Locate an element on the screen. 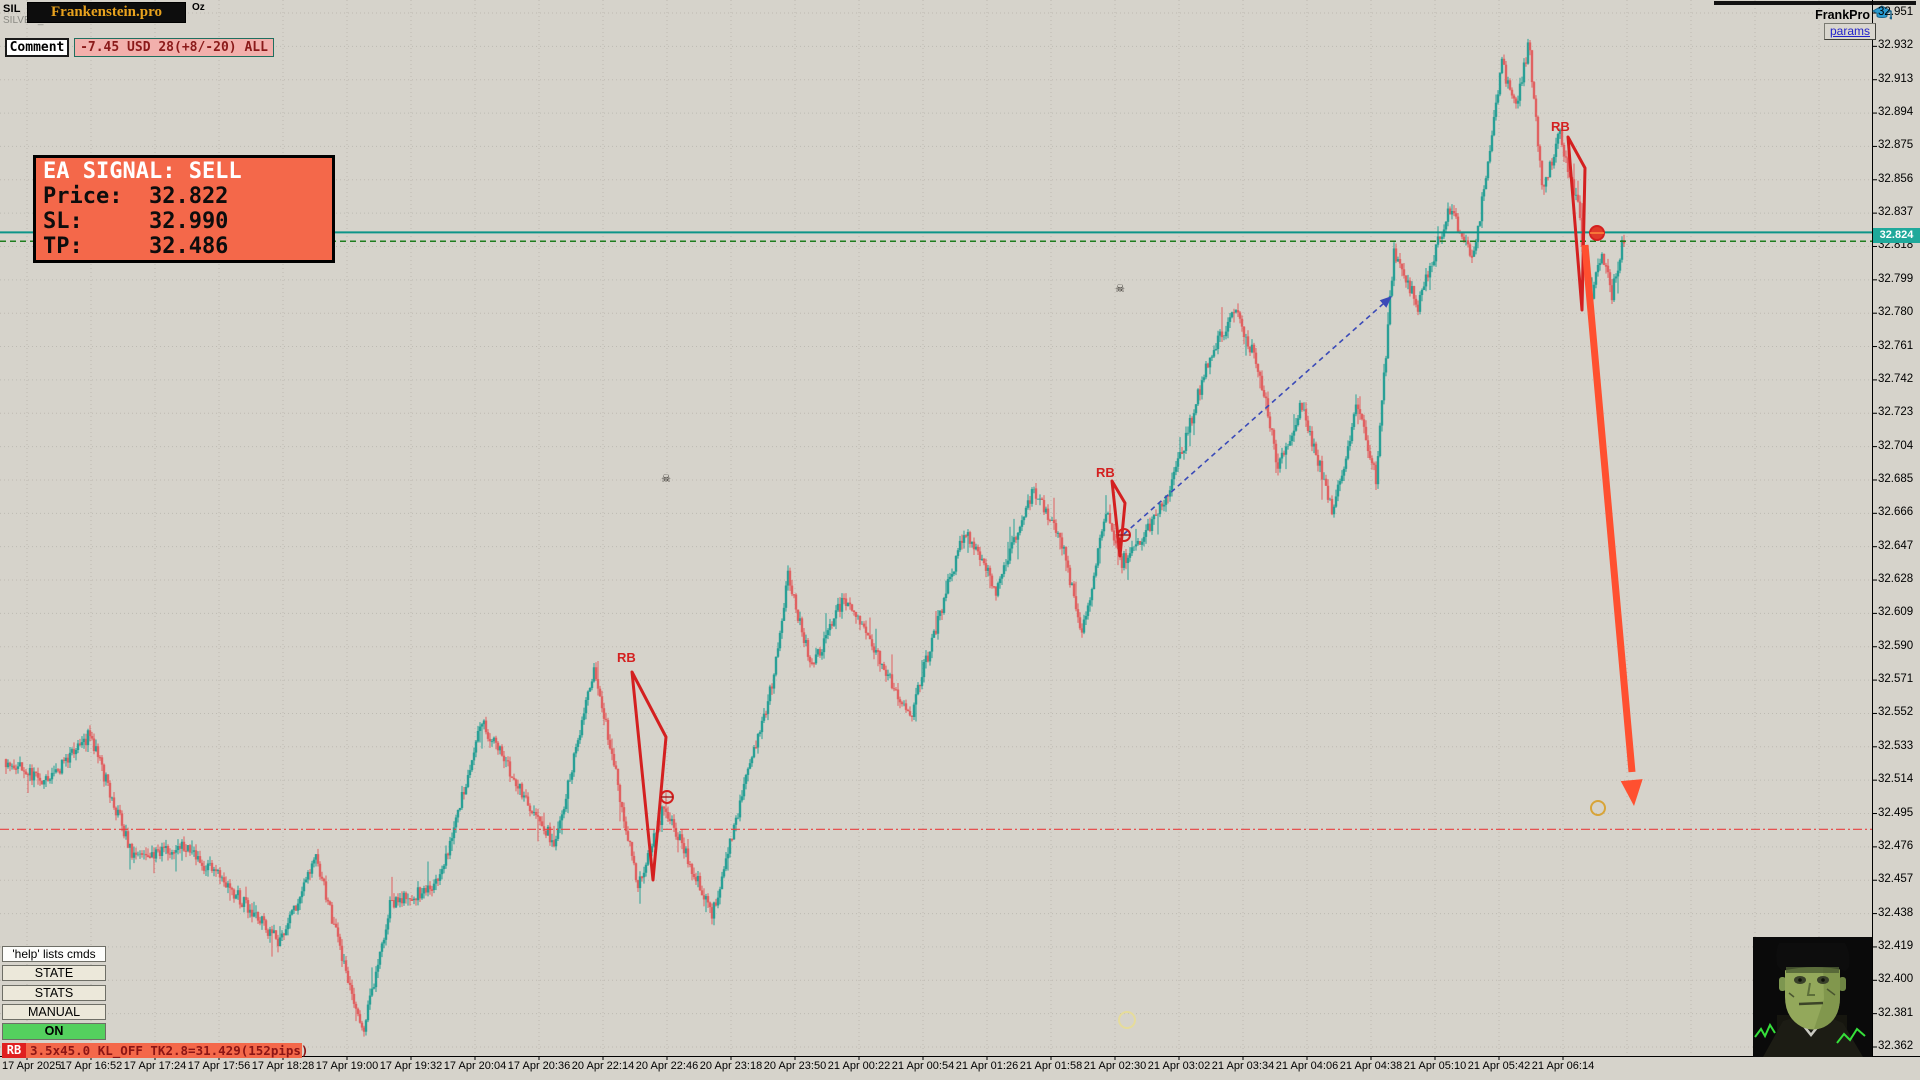 This screenshot has width=1920, height=1080. frankenstein-portrait is located at coordinates (1812, 997).